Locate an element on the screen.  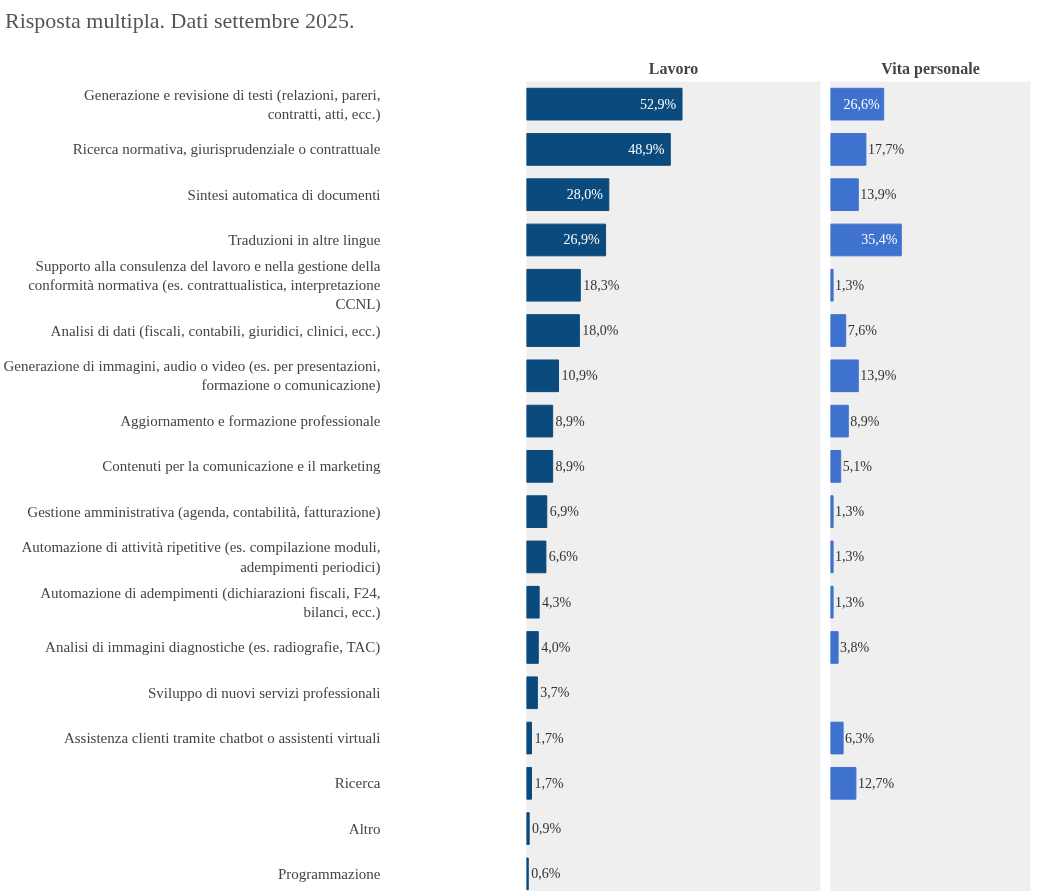
data-label: 17,7% is located at coordinates (886, 150).